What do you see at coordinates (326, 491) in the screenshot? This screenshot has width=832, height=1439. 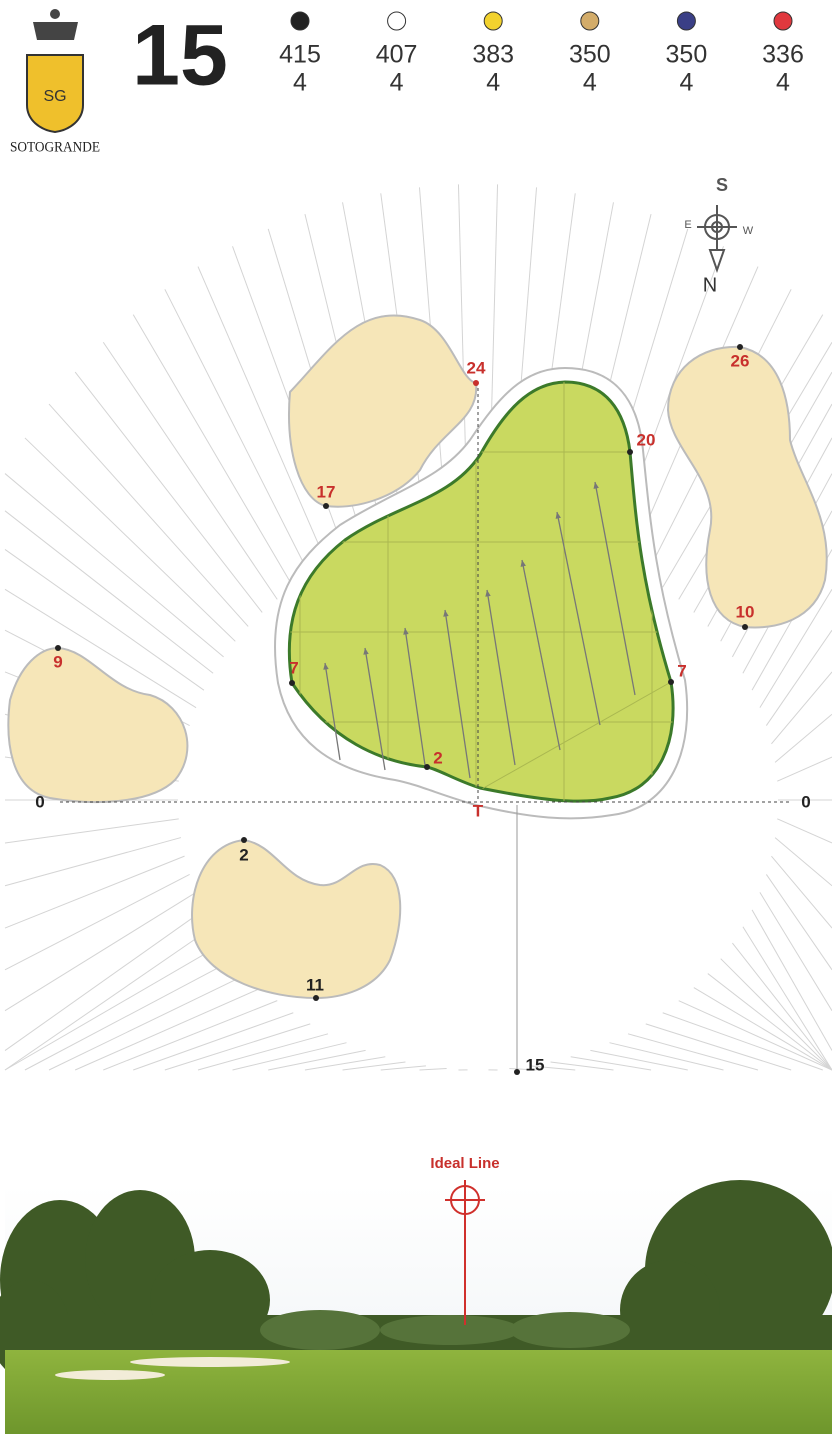 I see `point-label: 17` at bounding box center [326, 491].